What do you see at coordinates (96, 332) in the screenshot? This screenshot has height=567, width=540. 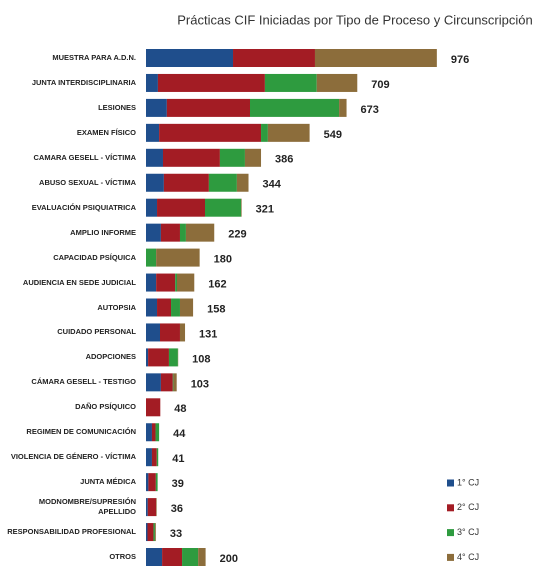 I see `category-label: CUIDADO PERSONAL` at bounding box center [96, 332].